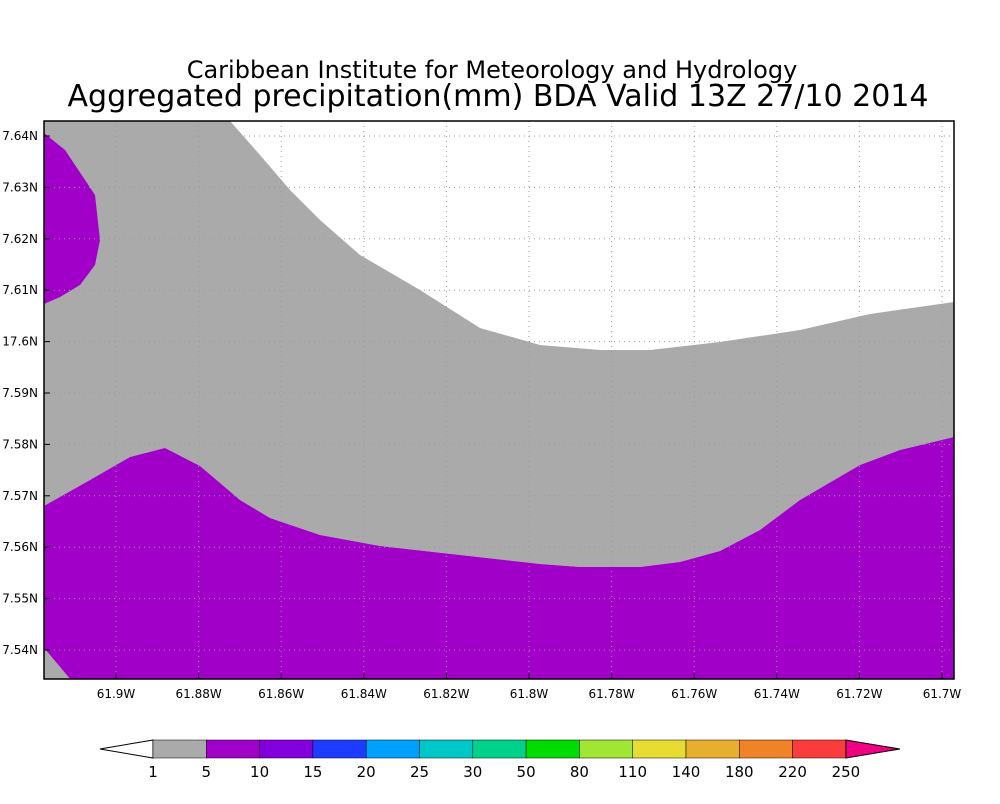 Image resolution: width=1000 pixels, height=804 pixels. Describe the element at coordinates (312, 772) in the screenshot. I see `colorbar-label: 15` at that location.